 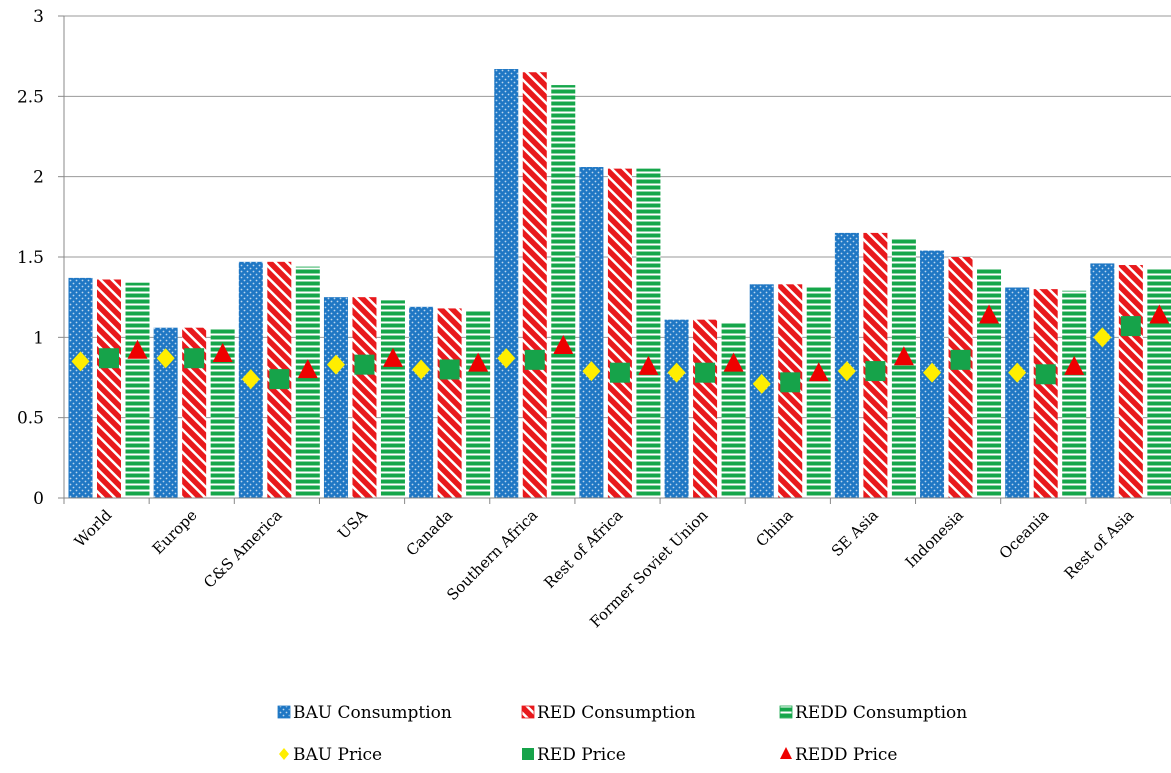 I want to click on marker-redd-price-usa, so click(x=392, y=357).